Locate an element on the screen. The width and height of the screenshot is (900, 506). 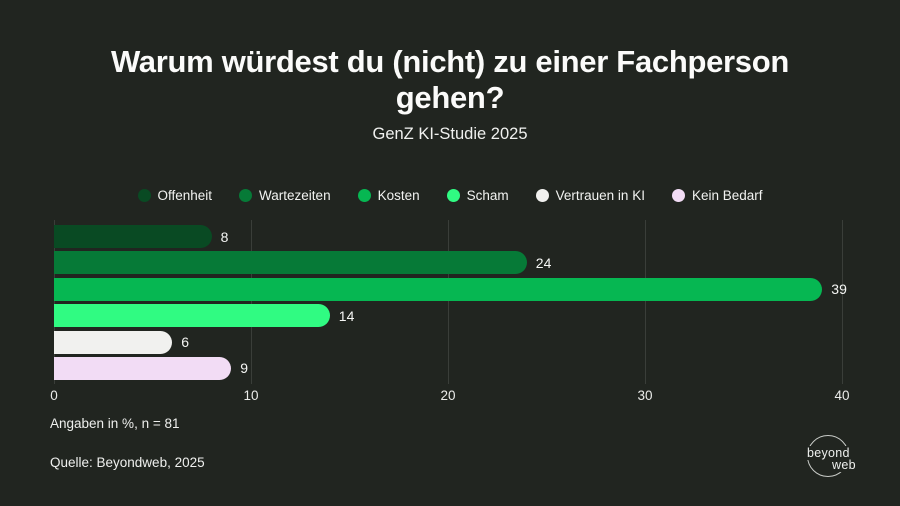
legend-item-vertrauen-in-ki: Vertrauen in KI is located at coordinates (590, 195).